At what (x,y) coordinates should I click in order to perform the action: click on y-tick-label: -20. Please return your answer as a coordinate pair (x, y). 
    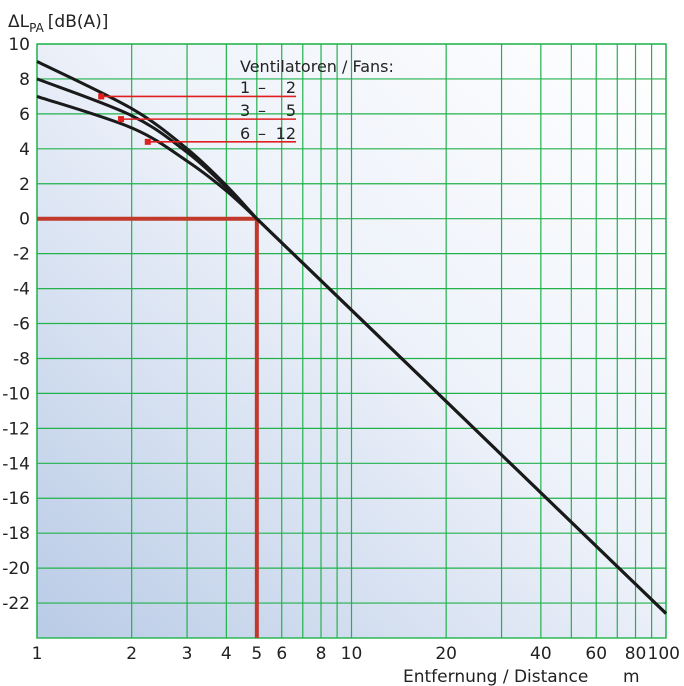
    Looking at the image, I should click on (16, 569).